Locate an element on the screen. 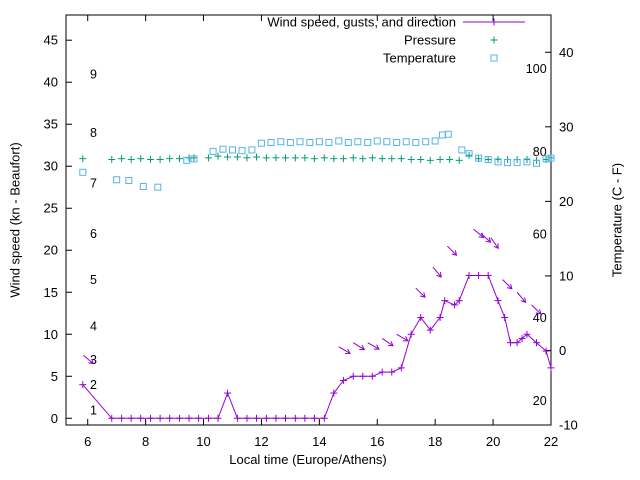 The image size is (640, 480). beaufort-label: 5 is located at coordinates (93, 280).